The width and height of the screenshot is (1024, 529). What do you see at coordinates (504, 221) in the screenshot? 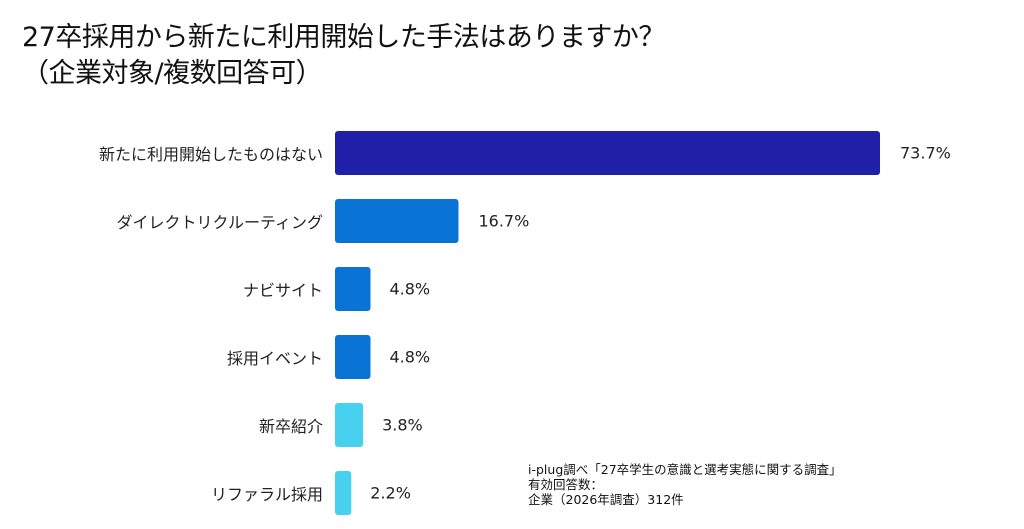
I see `value-label: 16.7%` at bounding box center [504, 221].